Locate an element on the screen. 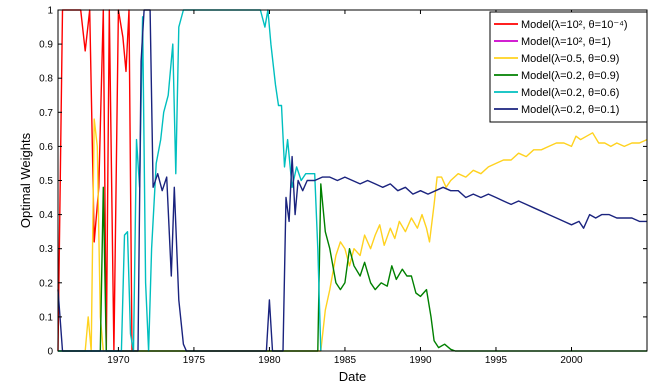 This screenshot has height=386, width=648. x-tick-label: 1995 is located at coordinates (496, 360).